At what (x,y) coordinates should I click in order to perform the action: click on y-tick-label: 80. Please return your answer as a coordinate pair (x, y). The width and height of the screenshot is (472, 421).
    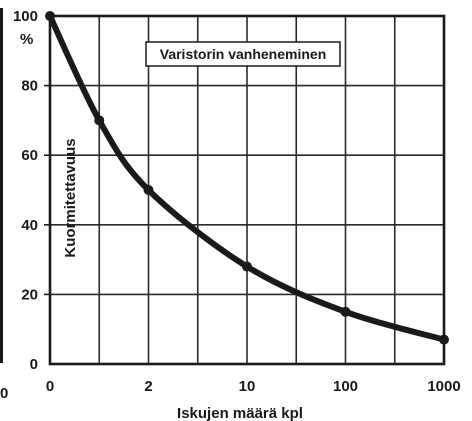
    Looking at the image, I should click on (29, 86).